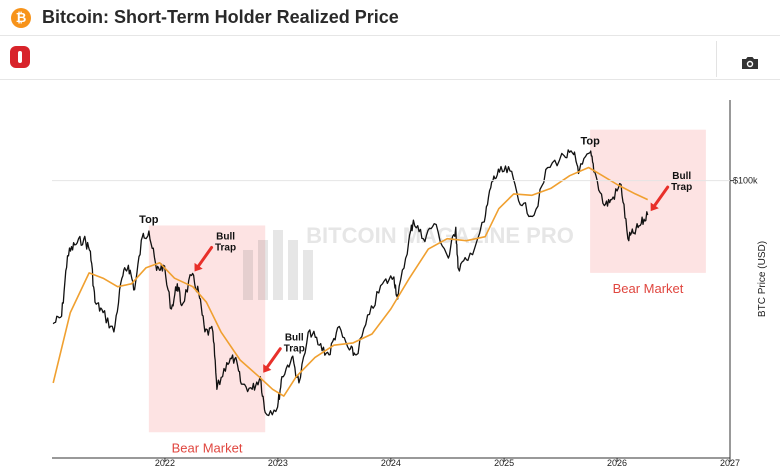 Image resolution: width=780 pixels, height=470 pixels. Describe the element at coordinates (716, 59) in the screenshot. I see `toolbar-divider` at that location.